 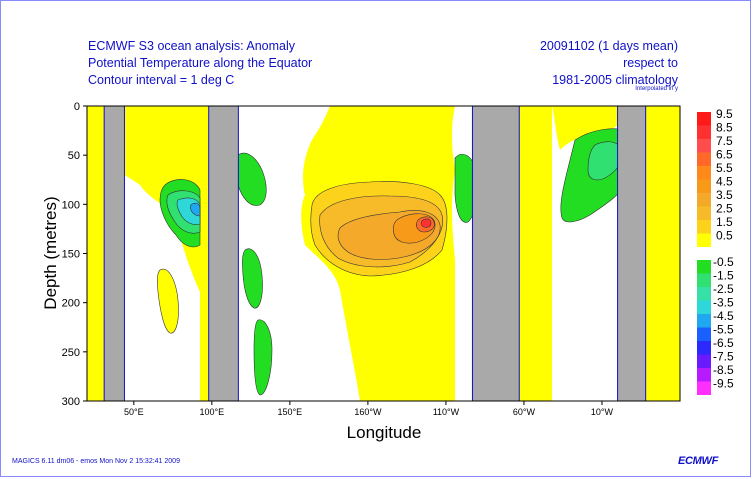 What do you see at coordinates (77, 107) in the screenshot?
I see `y-tick-label-0: 0` at bounding box center [77, 107].